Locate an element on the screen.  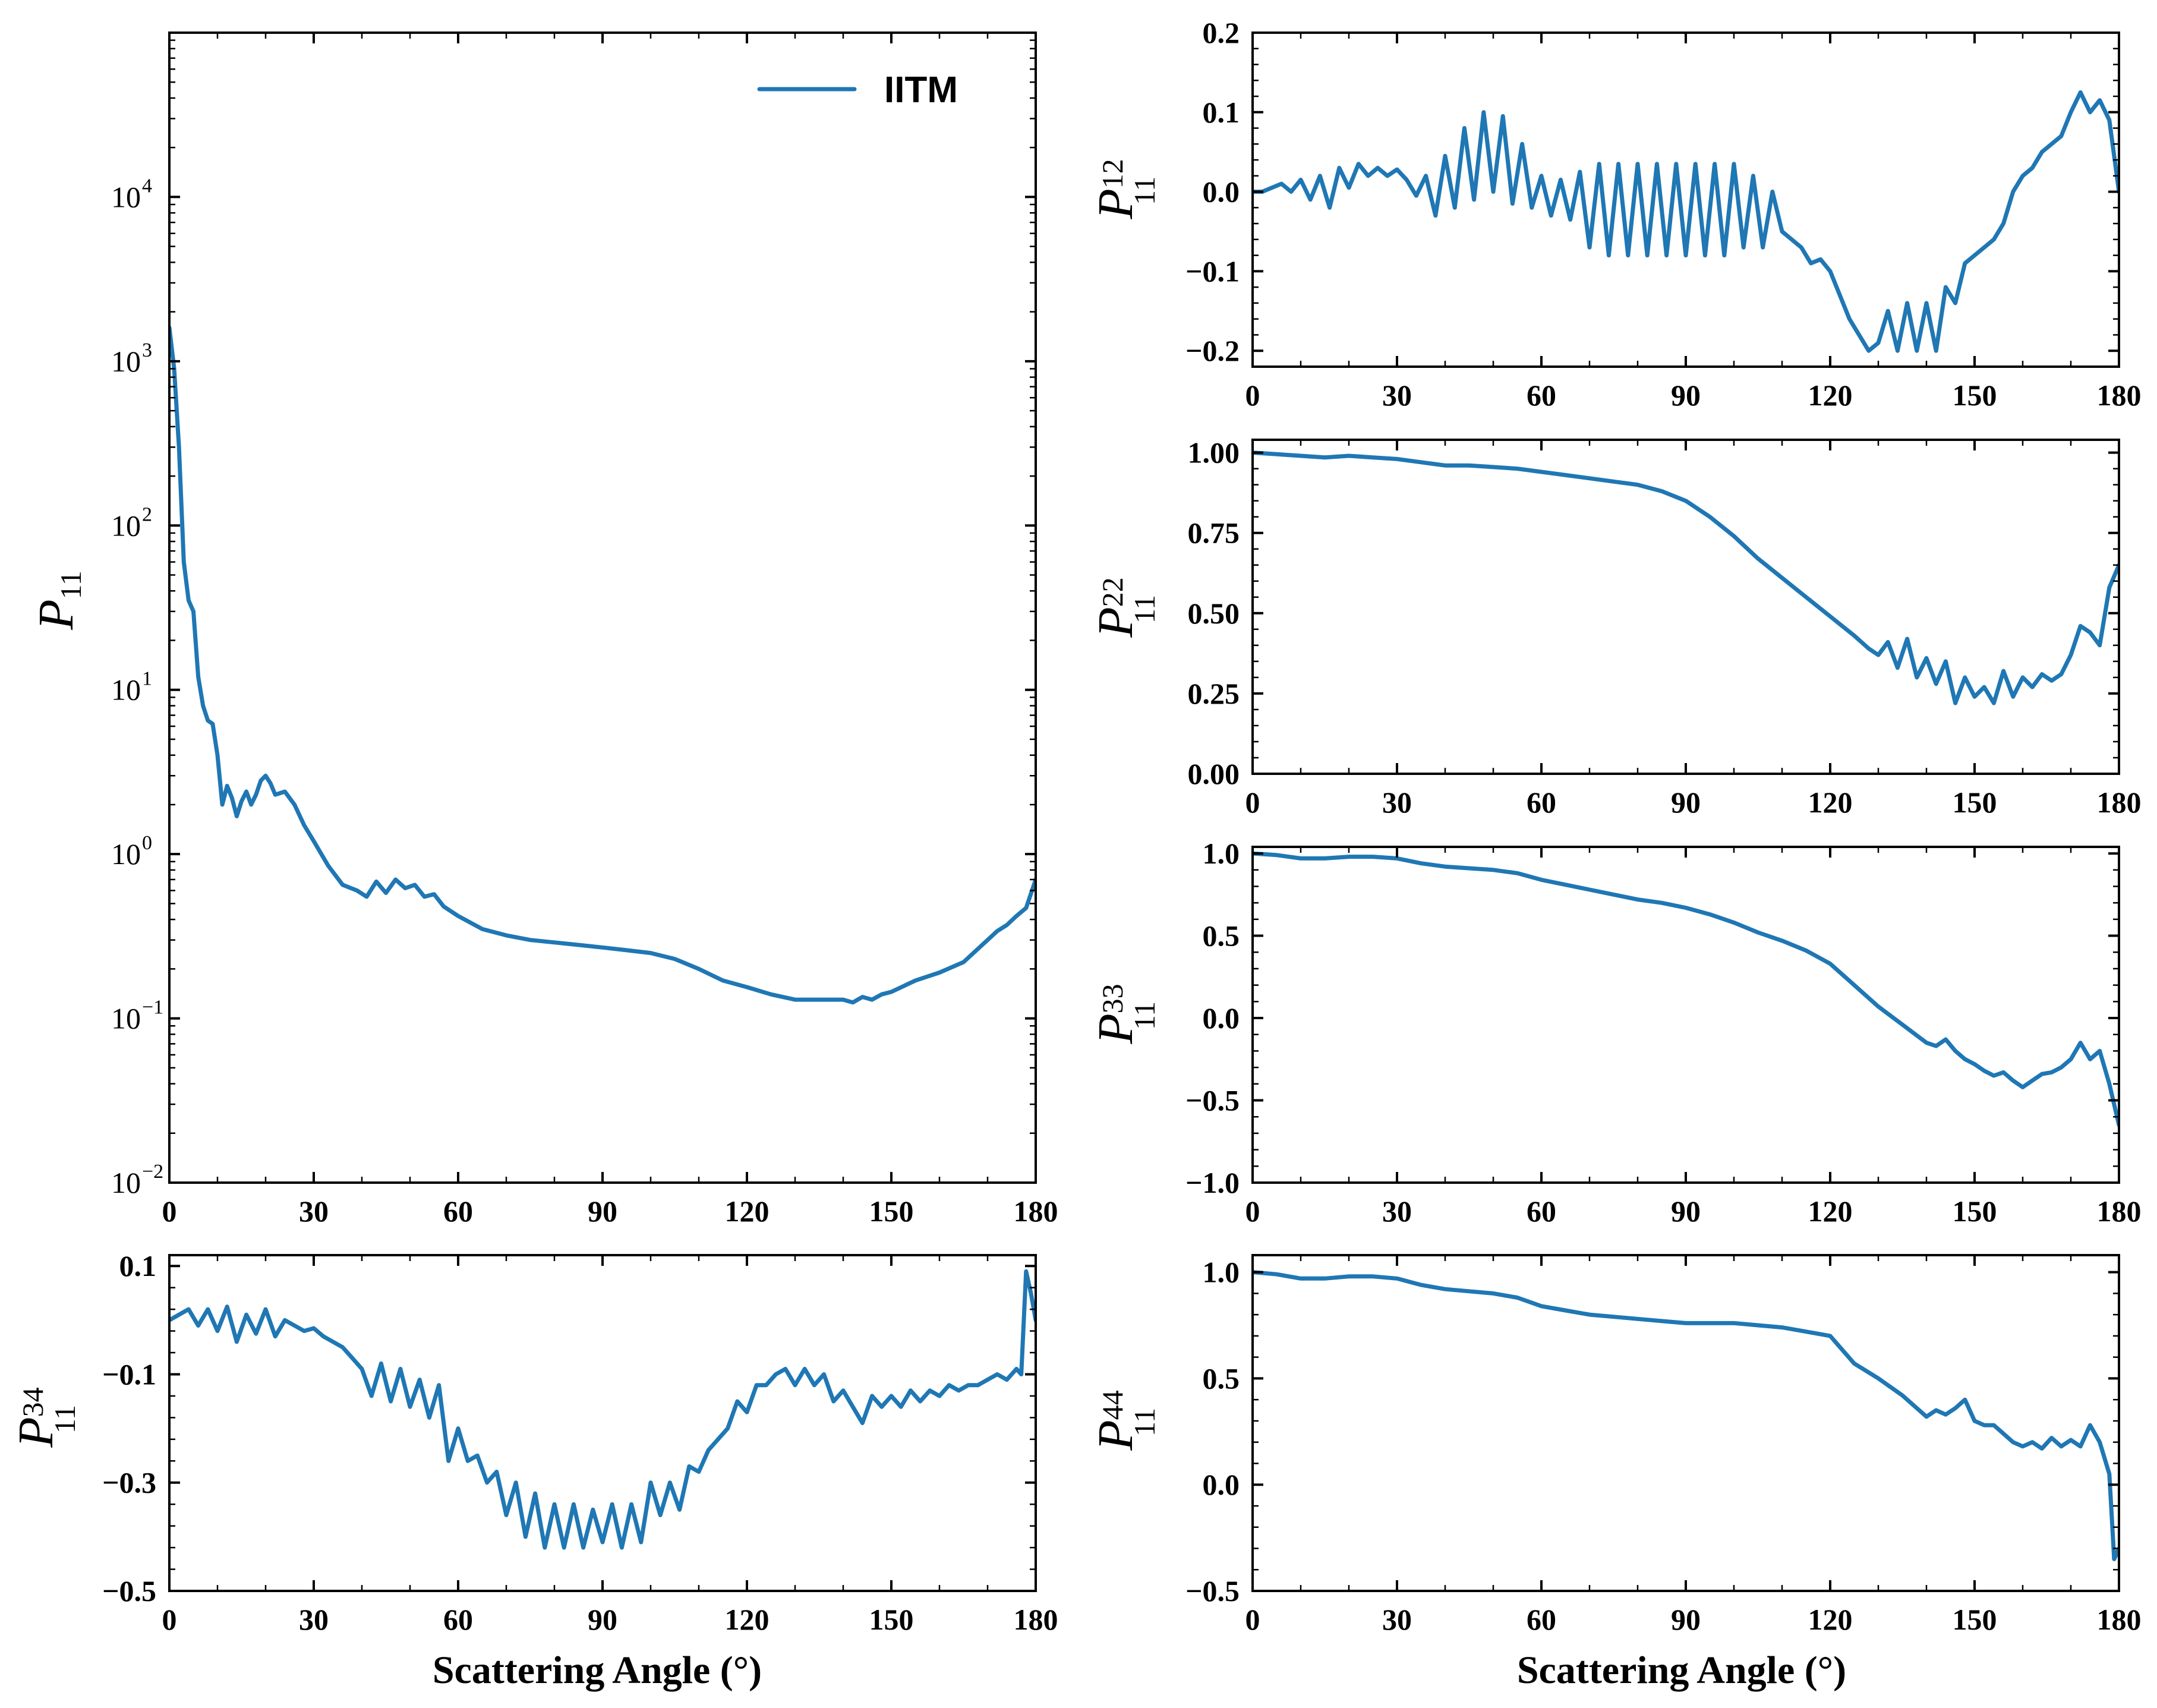
p22-ytick-label: 0.50 is located at coordinates (1214, 613).